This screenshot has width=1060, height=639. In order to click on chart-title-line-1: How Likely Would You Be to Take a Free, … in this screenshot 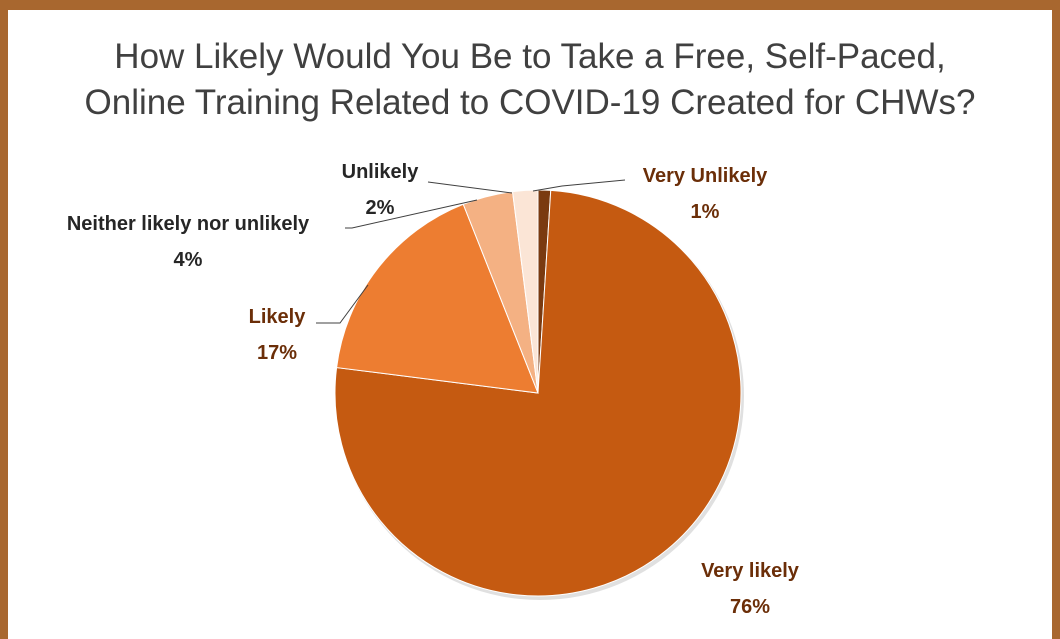, I will do `click(530, 56)`.